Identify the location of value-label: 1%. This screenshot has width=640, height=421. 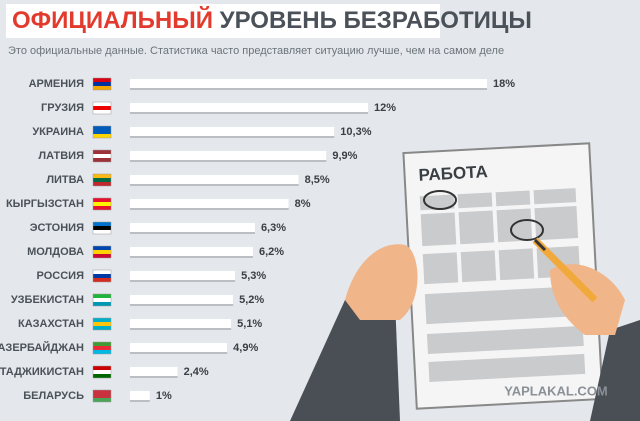
(164, 396).